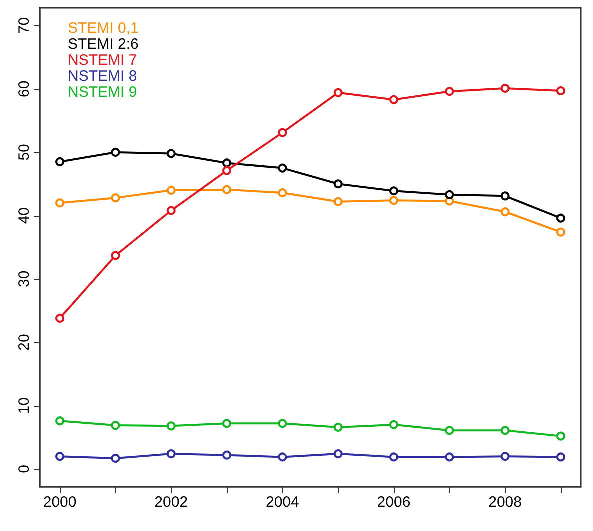 The image size is (593, 531). Describe the element at coordinates (24, 406) in the screenshot. I see `y-tick-label: 10` at that location.